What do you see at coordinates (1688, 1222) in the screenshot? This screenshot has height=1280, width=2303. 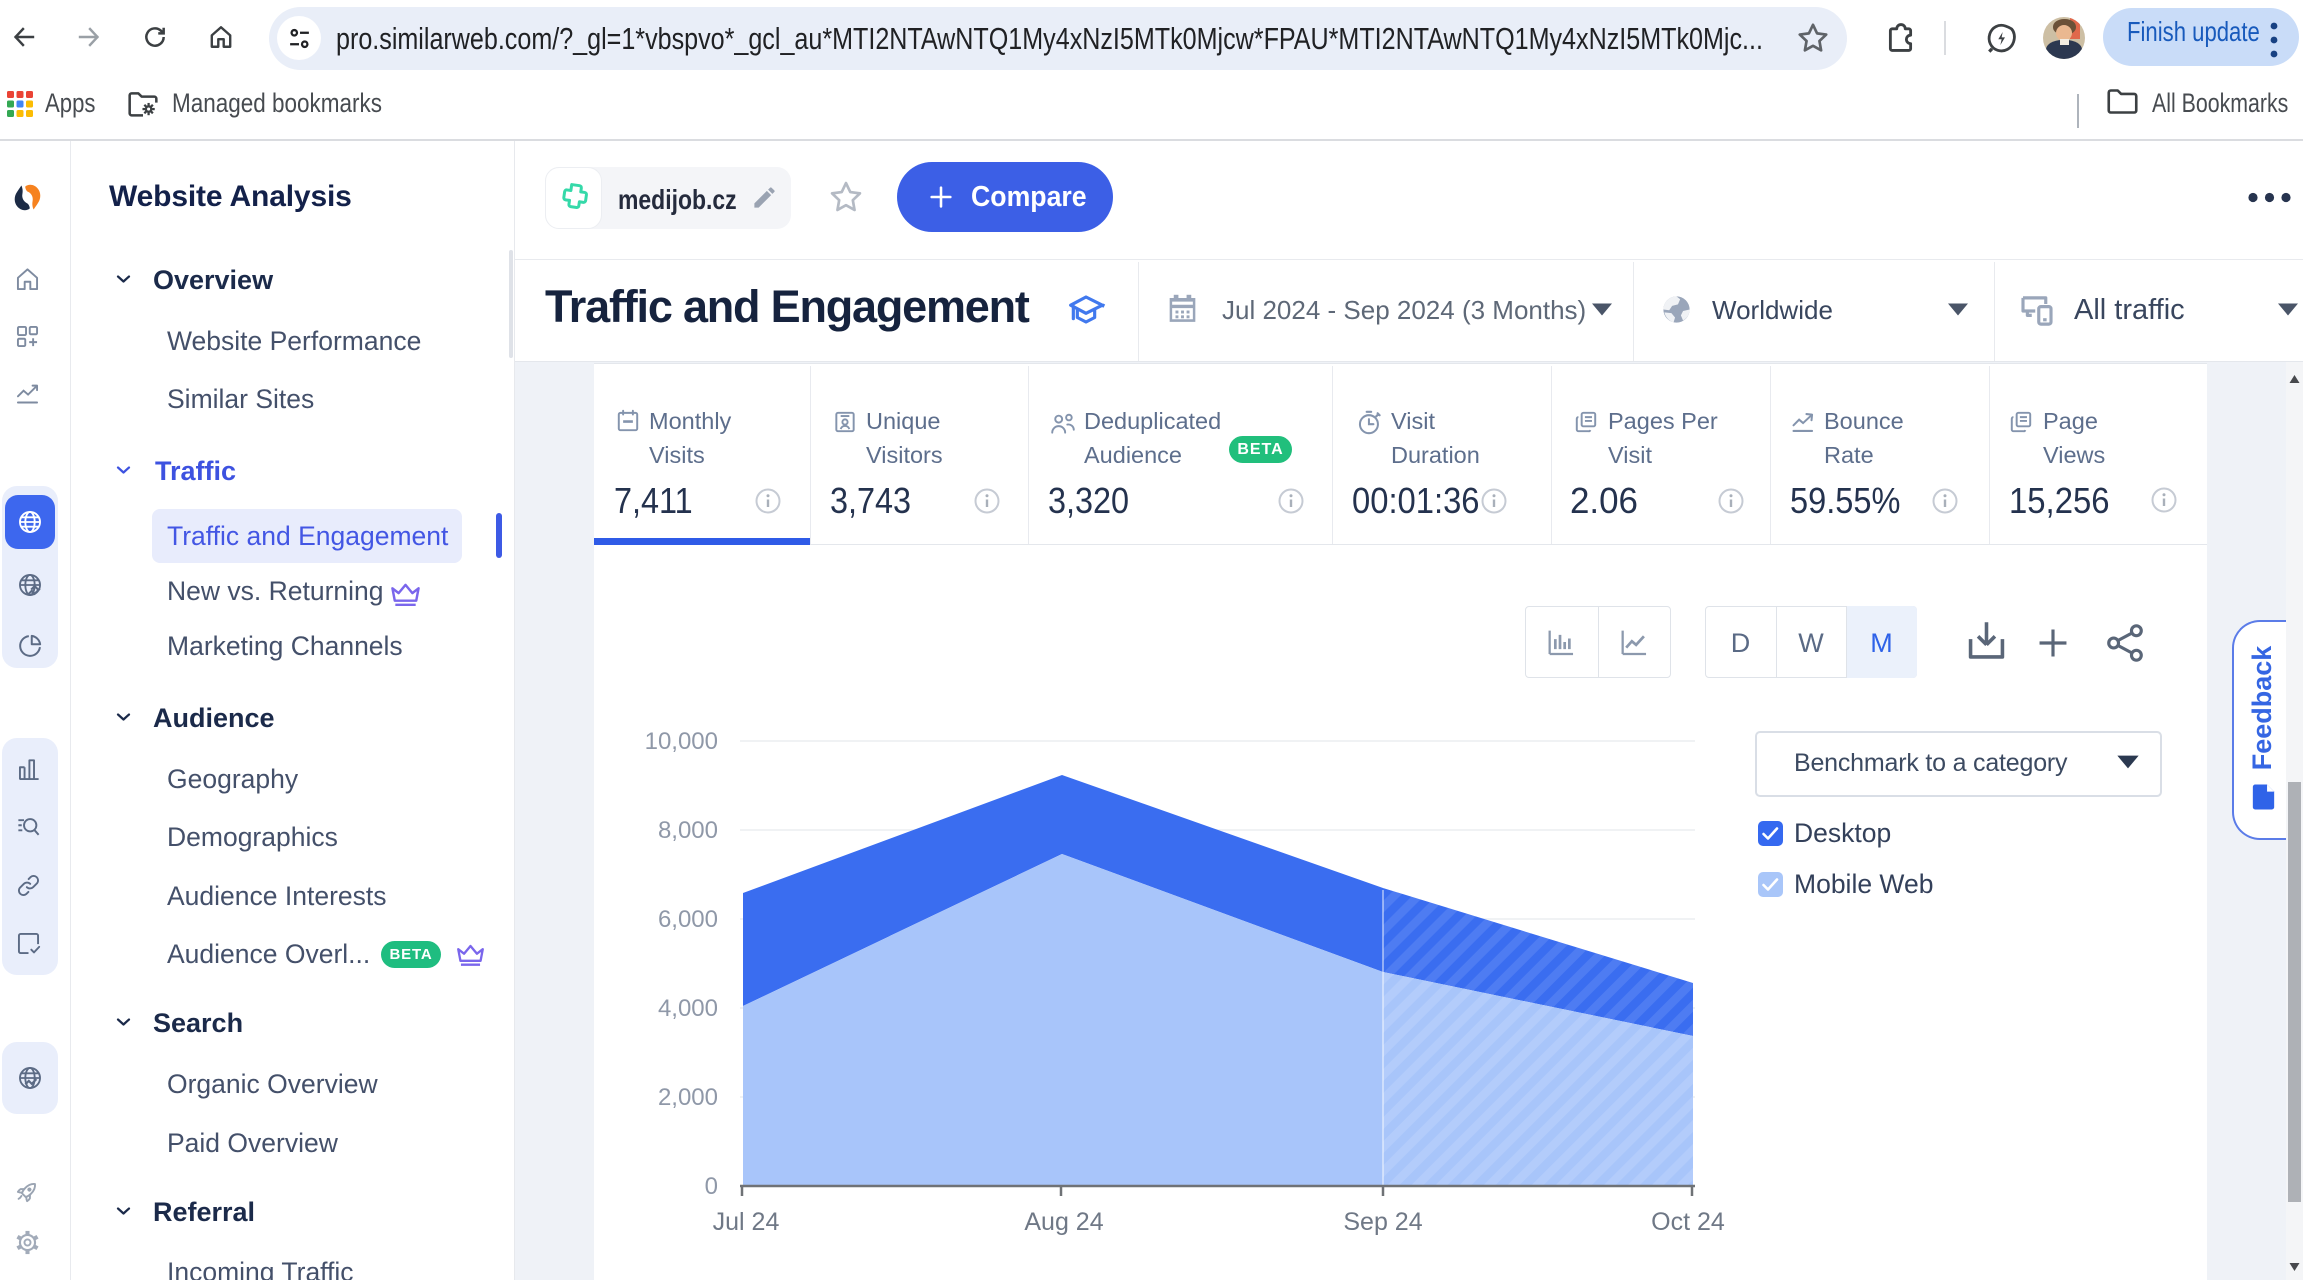 I see `svg-text: Oct 24` at bounding box center [1688, 1222].